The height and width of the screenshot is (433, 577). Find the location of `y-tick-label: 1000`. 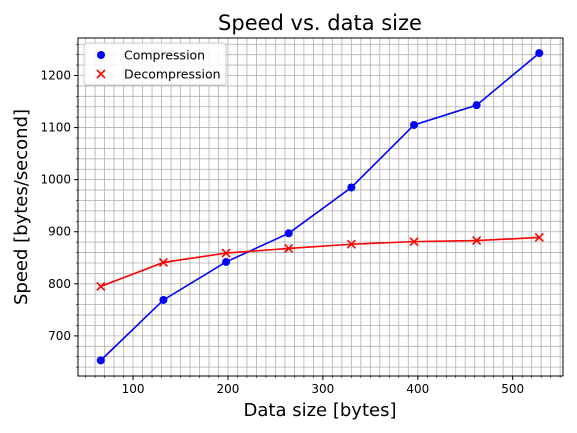

y-tick-label: 1000 is located at coordinates (55, 180).